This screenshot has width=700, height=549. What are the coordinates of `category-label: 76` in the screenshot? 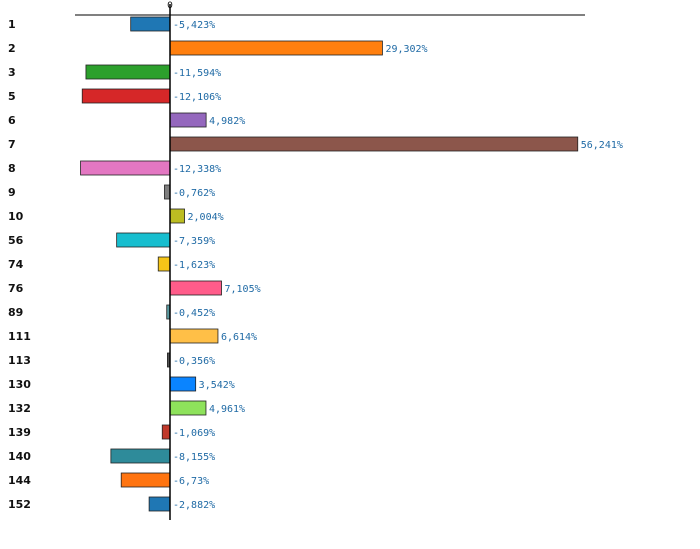 It's located at (16, 288).